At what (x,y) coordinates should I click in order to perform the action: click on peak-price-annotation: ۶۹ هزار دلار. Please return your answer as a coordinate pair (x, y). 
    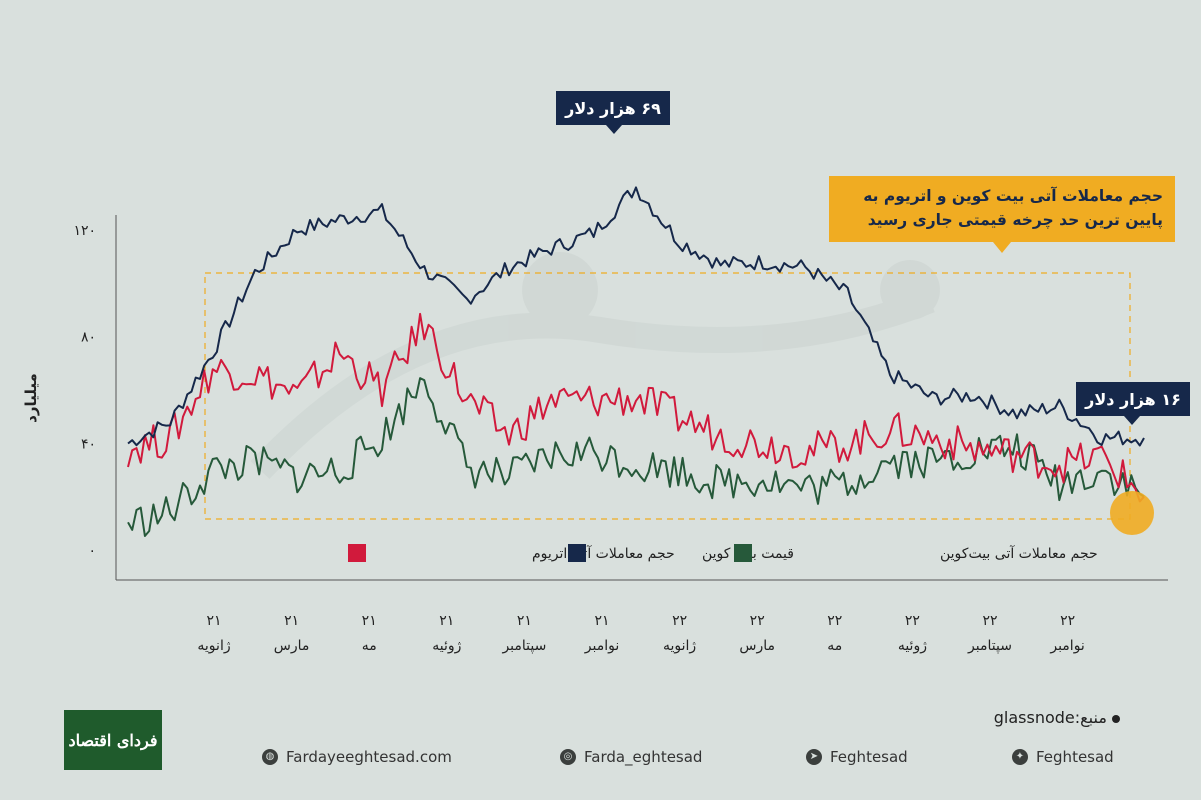
    Looking at the image, I should click on (613, 112).